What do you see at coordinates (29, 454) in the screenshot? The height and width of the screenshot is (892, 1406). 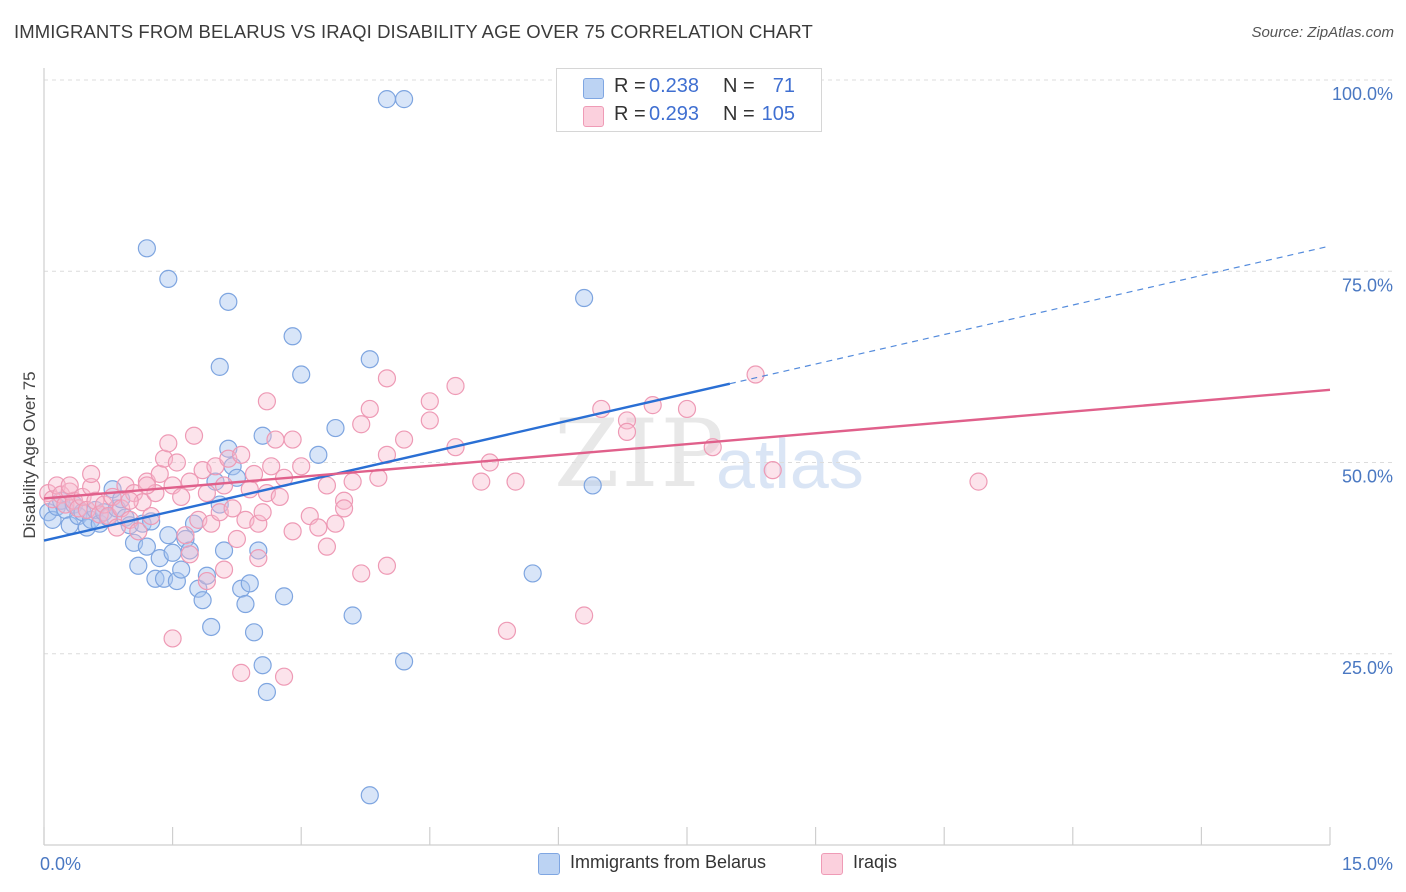 I see `y-axis-title: Disability Age Over 75` at bounding box center [29, 454].